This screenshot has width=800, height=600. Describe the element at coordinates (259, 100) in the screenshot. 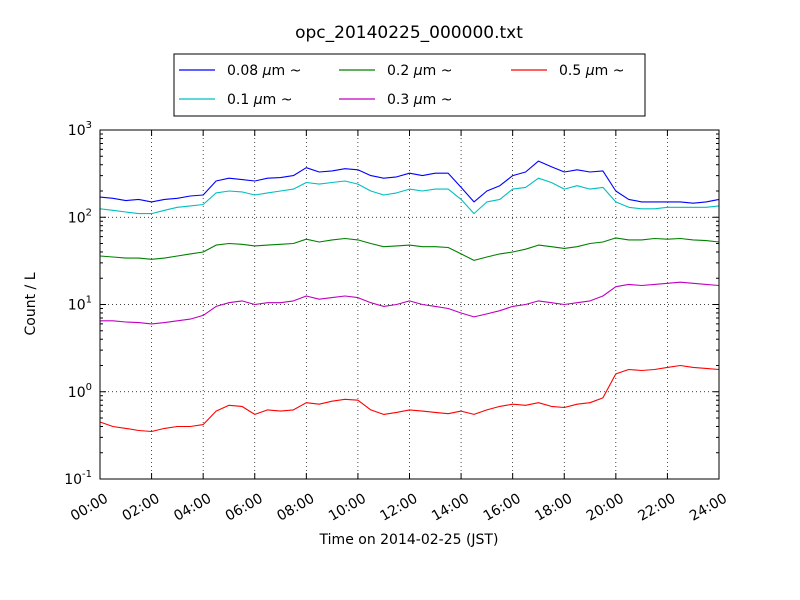

I see `legend-label: 0.1 μm ~` at that location.